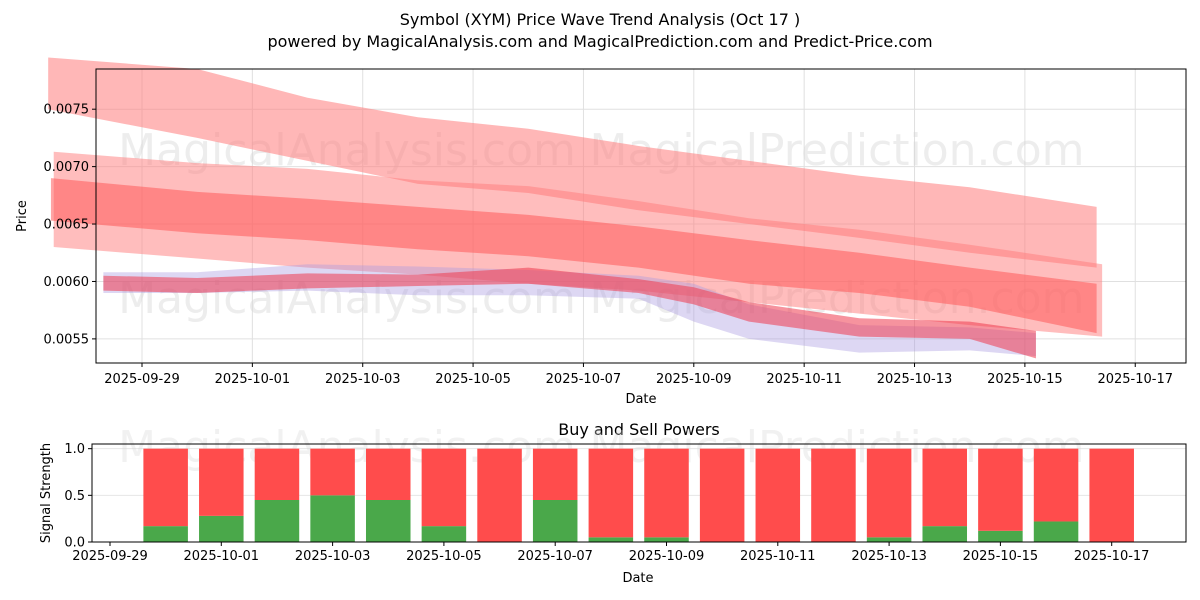  What do you see at coordinates (640, 399) in the screenshot?
I see `price-x-label: Date` at bounding box center [640, 399].